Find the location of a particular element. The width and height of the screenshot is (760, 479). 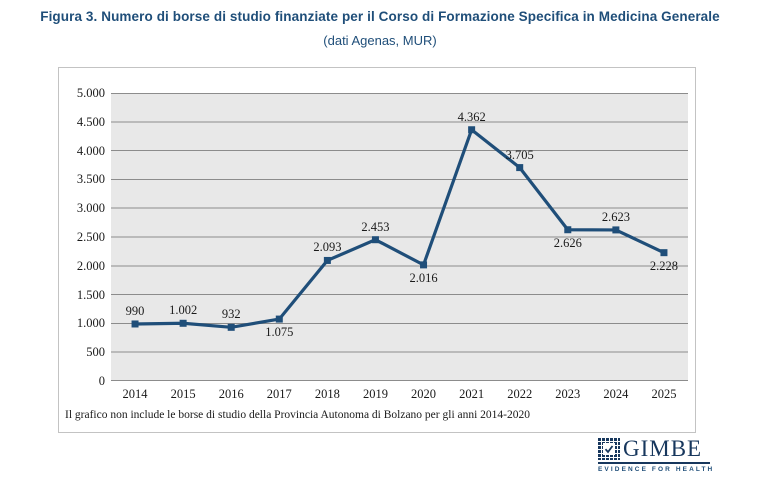

data-point-label: 932 is located at coordinates (231, 314).